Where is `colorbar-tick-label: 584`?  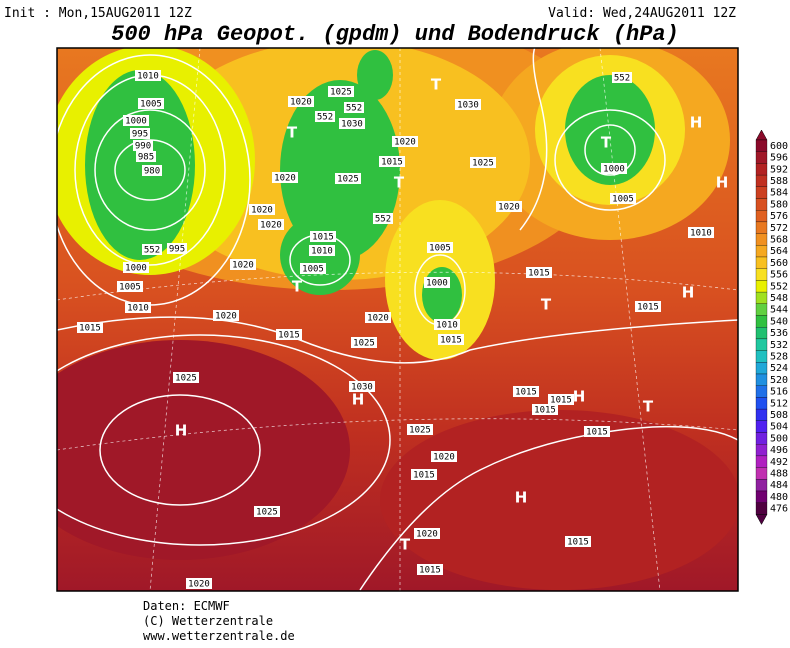
colorbar-tick-label: 584 is located at coordinates (779, 193).